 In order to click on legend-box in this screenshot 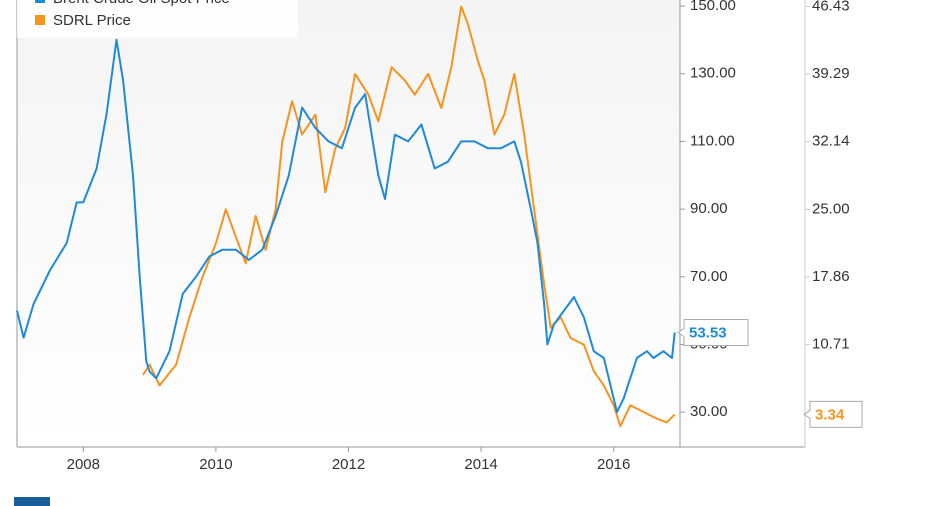, I will do `click(157, 19)`.